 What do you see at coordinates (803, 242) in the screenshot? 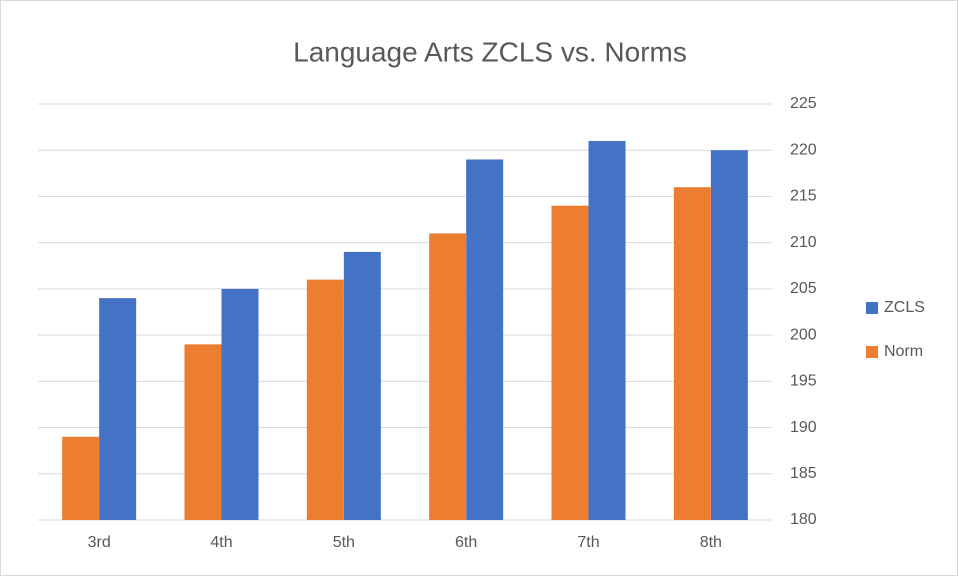
I see `y-tick-label: 210` at bounding box center [803, 242].